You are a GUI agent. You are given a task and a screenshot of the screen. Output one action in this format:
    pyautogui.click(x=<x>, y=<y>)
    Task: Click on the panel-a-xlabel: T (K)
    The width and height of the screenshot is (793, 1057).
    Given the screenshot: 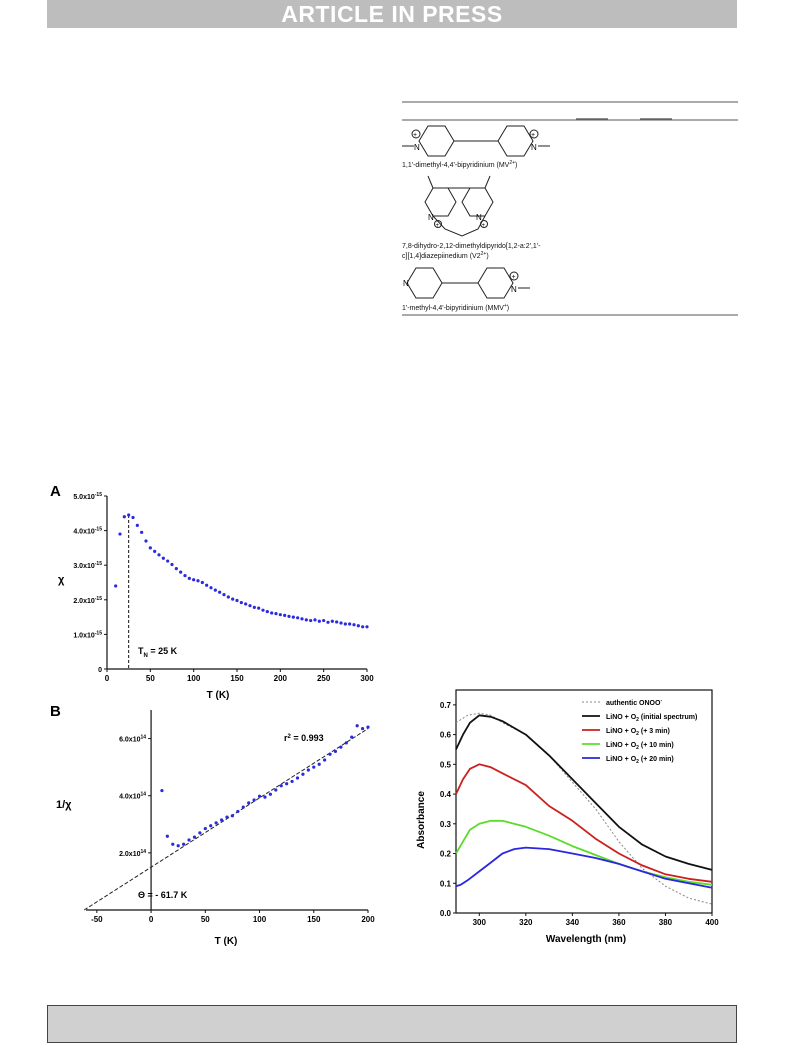 What is the action you would take?
    pyautogui.click(x=218, y=695)
    